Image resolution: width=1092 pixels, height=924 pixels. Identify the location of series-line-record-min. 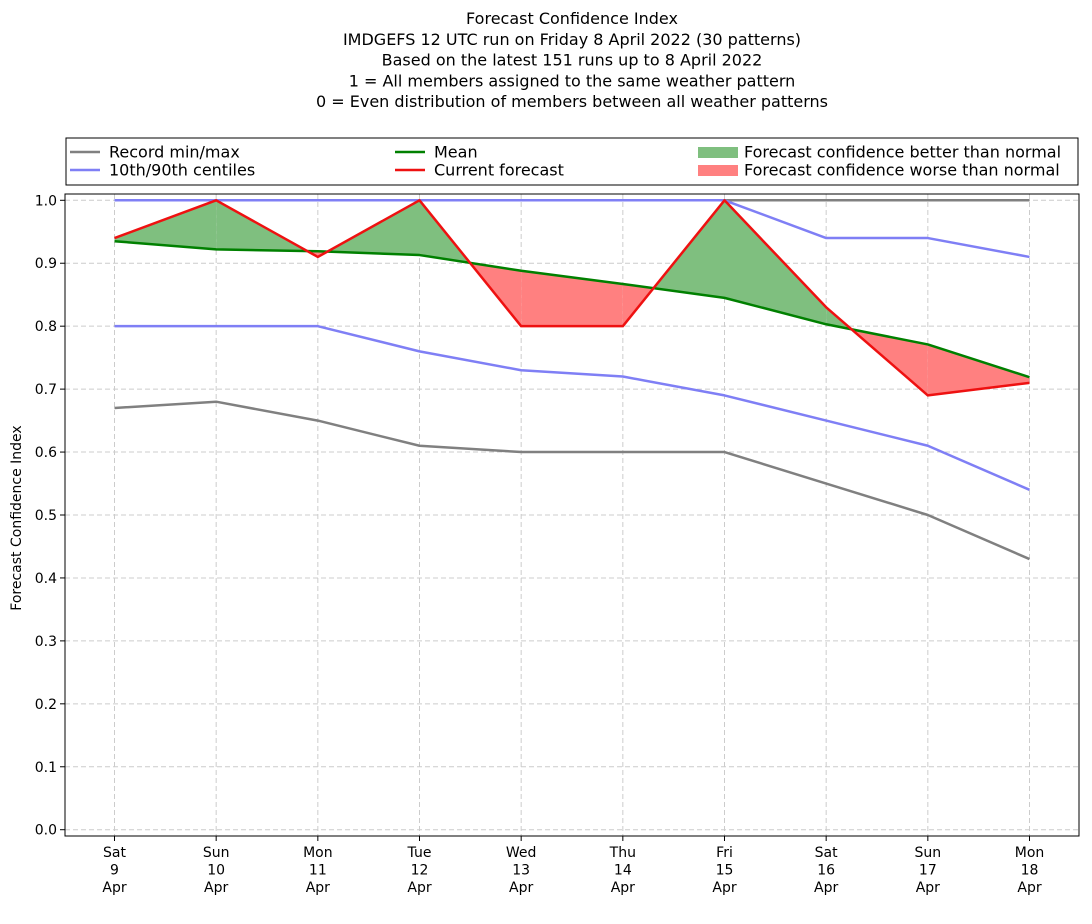
(572, 480).